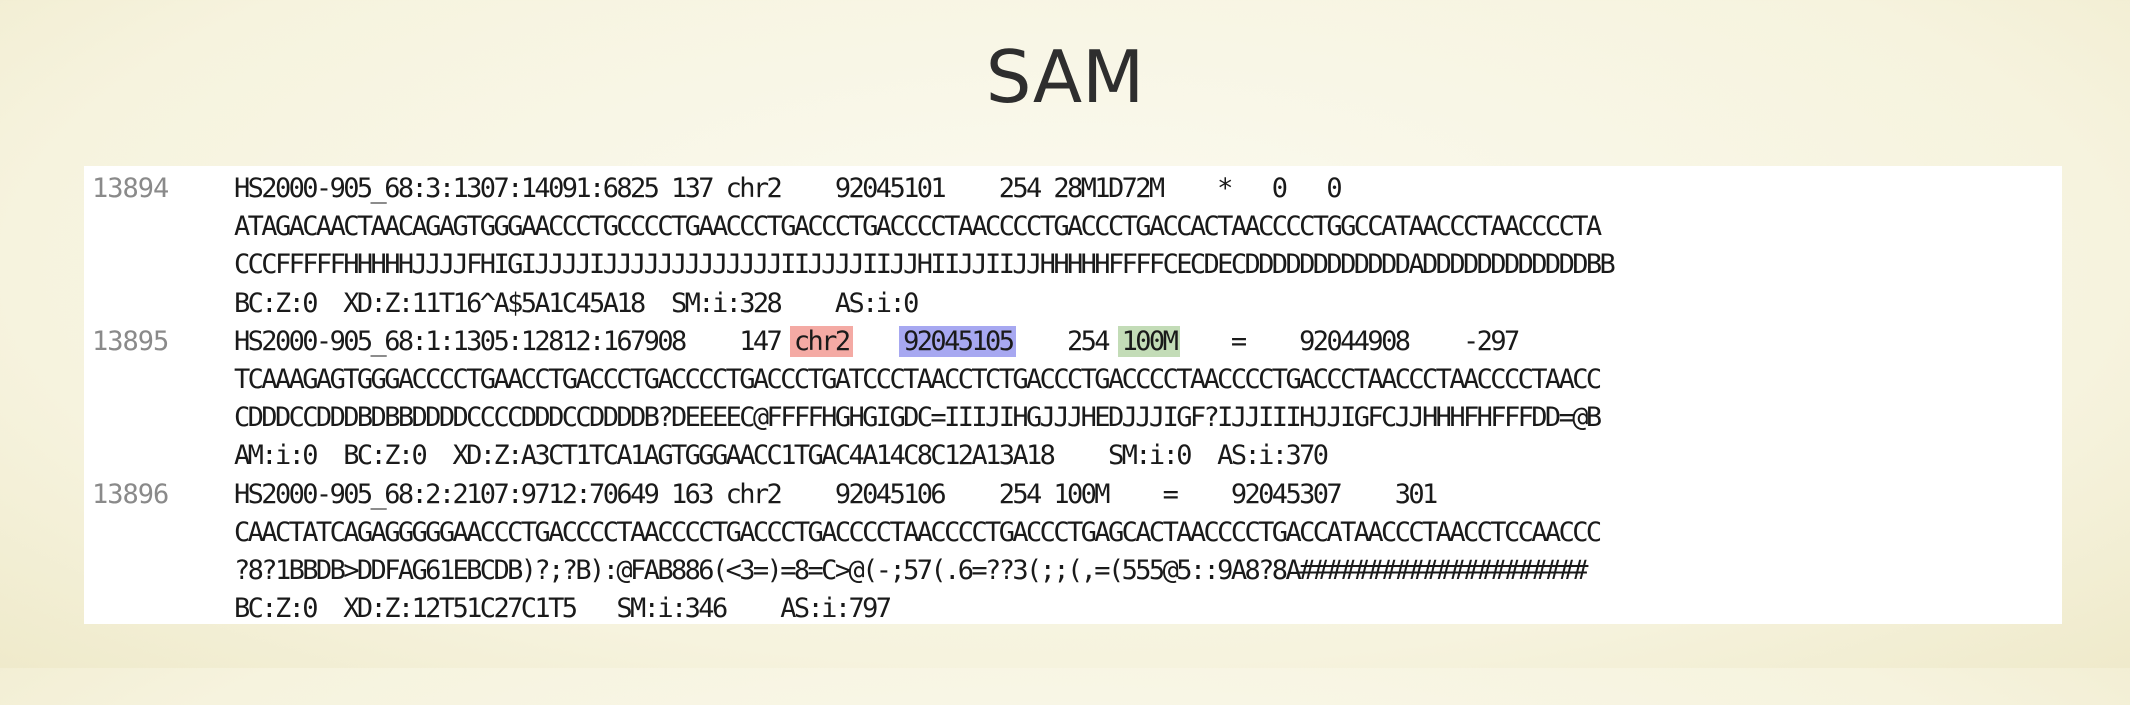  I want to click on mate-fields: = 92044908 -297, so click(1348, 341).